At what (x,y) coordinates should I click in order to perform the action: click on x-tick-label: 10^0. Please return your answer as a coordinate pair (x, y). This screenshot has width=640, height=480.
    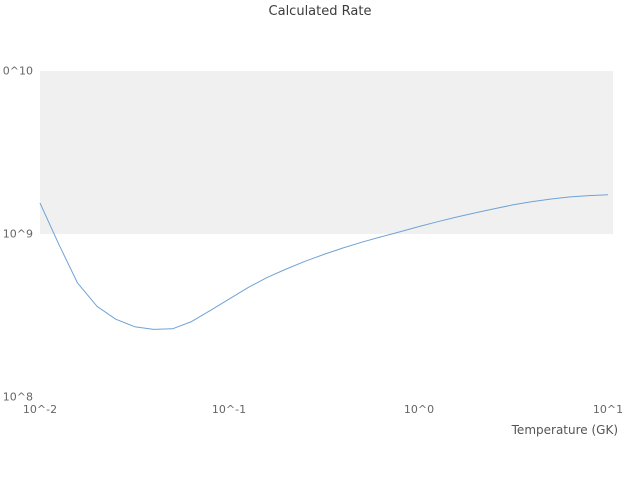
    Looking at the image, I should click on (419, 409).